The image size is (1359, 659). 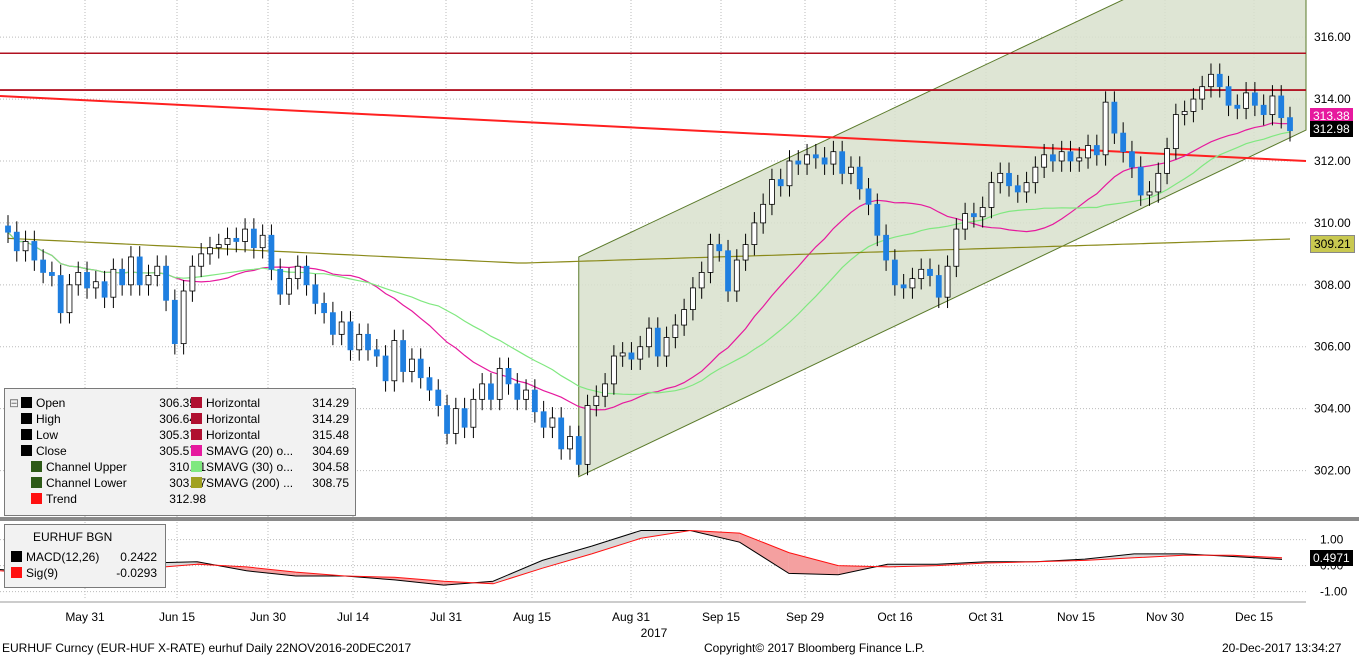 I want to click on legend-row: Channel Upper 310.21, so click(x=118, y=467).